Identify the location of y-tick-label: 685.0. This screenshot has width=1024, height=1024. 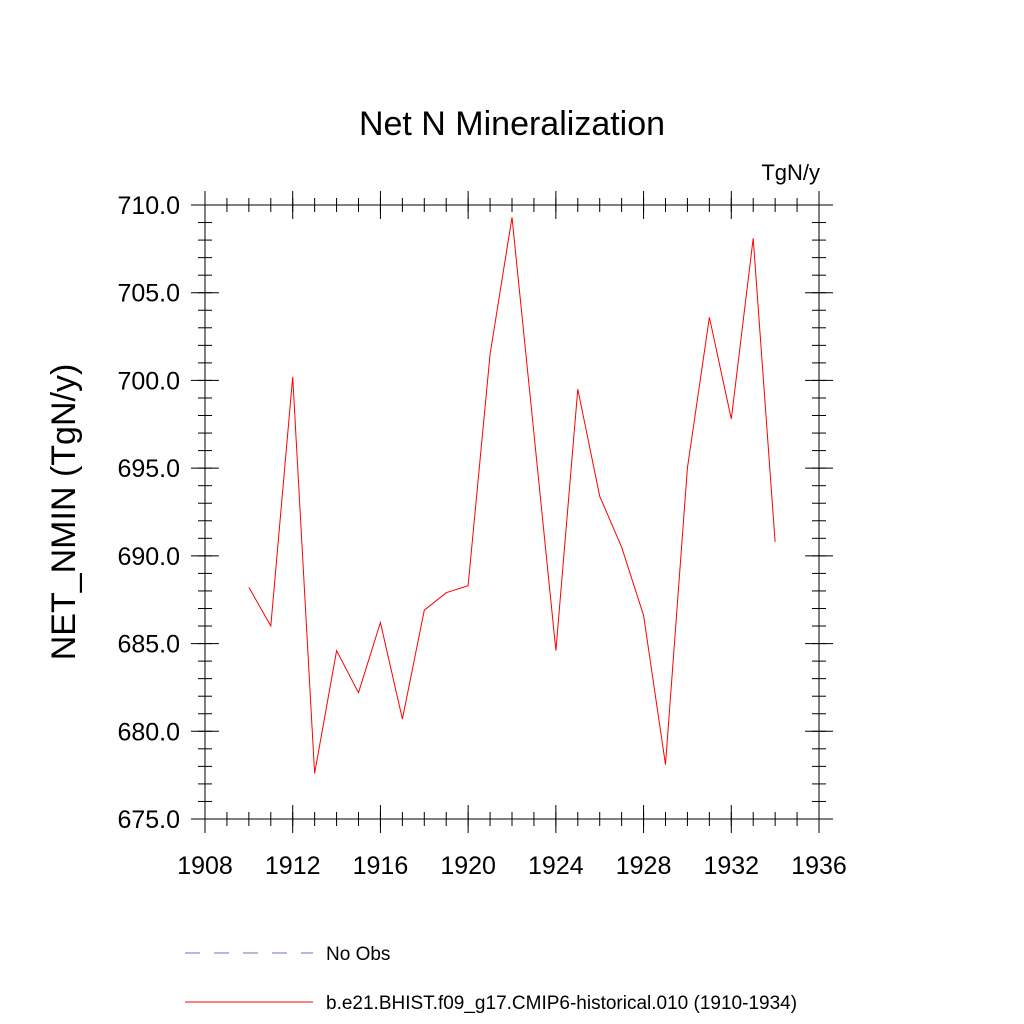
(148, 645).